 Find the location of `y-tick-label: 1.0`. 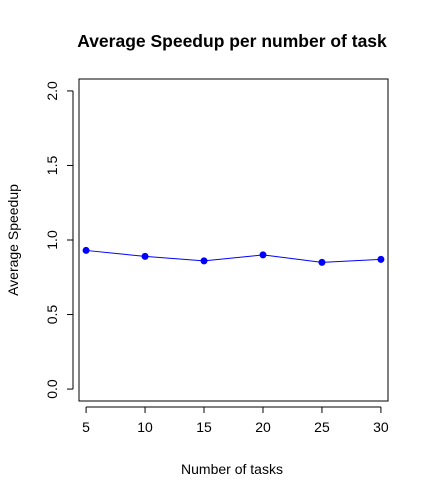

y-tick-label: 1.0 is located at coordinates (52, 240).